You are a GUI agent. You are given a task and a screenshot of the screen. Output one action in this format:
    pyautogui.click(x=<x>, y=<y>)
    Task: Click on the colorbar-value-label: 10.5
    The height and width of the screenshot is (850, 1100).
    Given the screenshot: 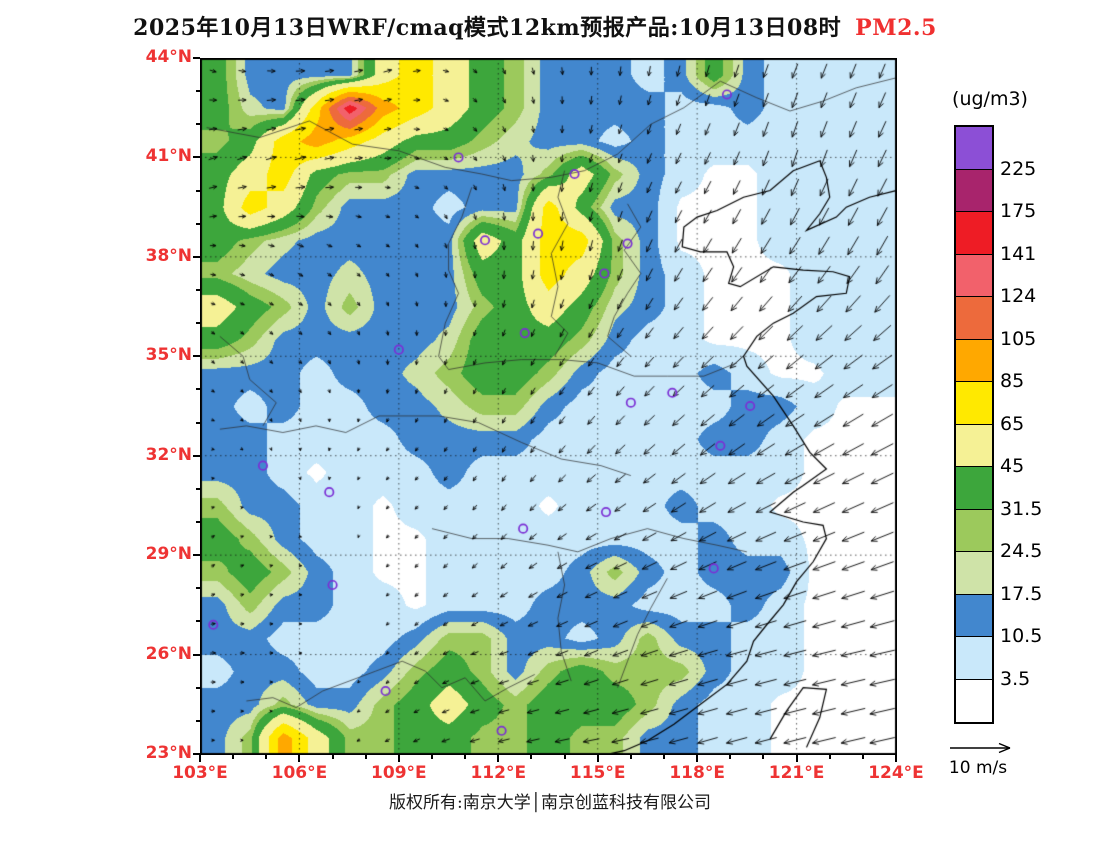 What is the action you would take?
    pyautogui.click(x=1021, y=636)
    